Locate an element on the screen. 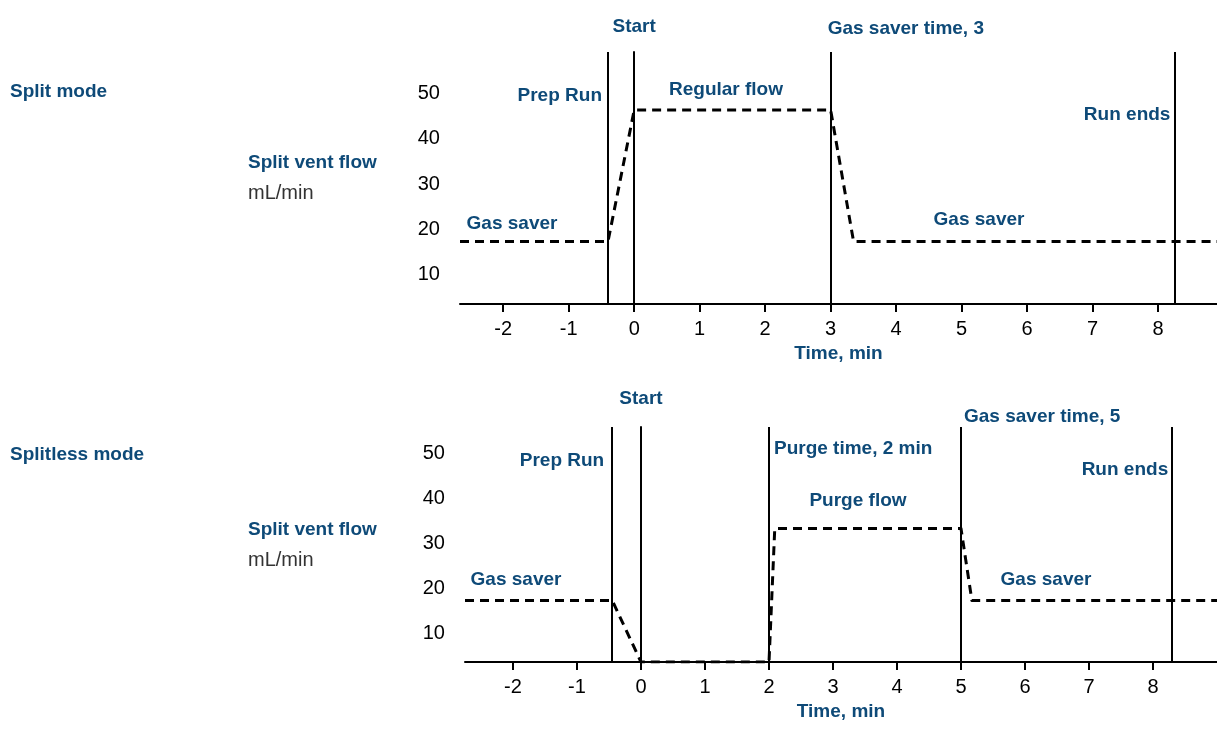  text: Split mode is located at coordinates (59, 90).